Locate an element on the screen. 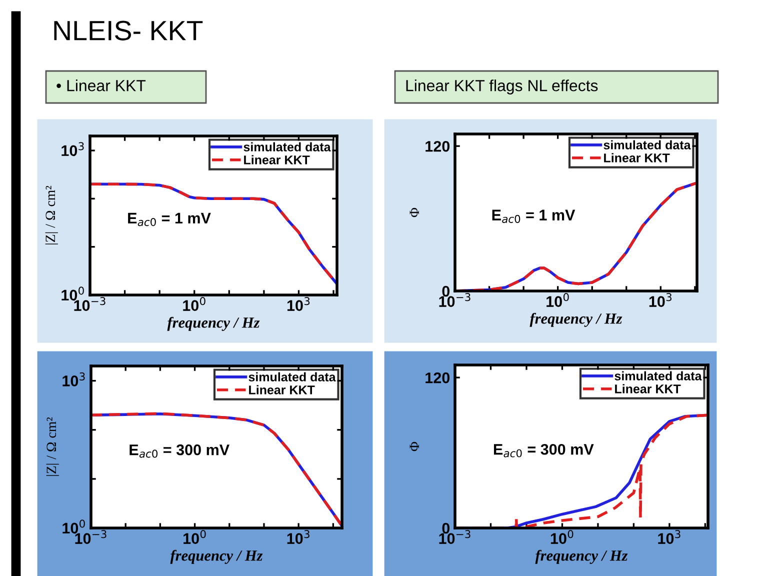  chart-title: NLEIS- KKT is located at coordinates (128, 30).